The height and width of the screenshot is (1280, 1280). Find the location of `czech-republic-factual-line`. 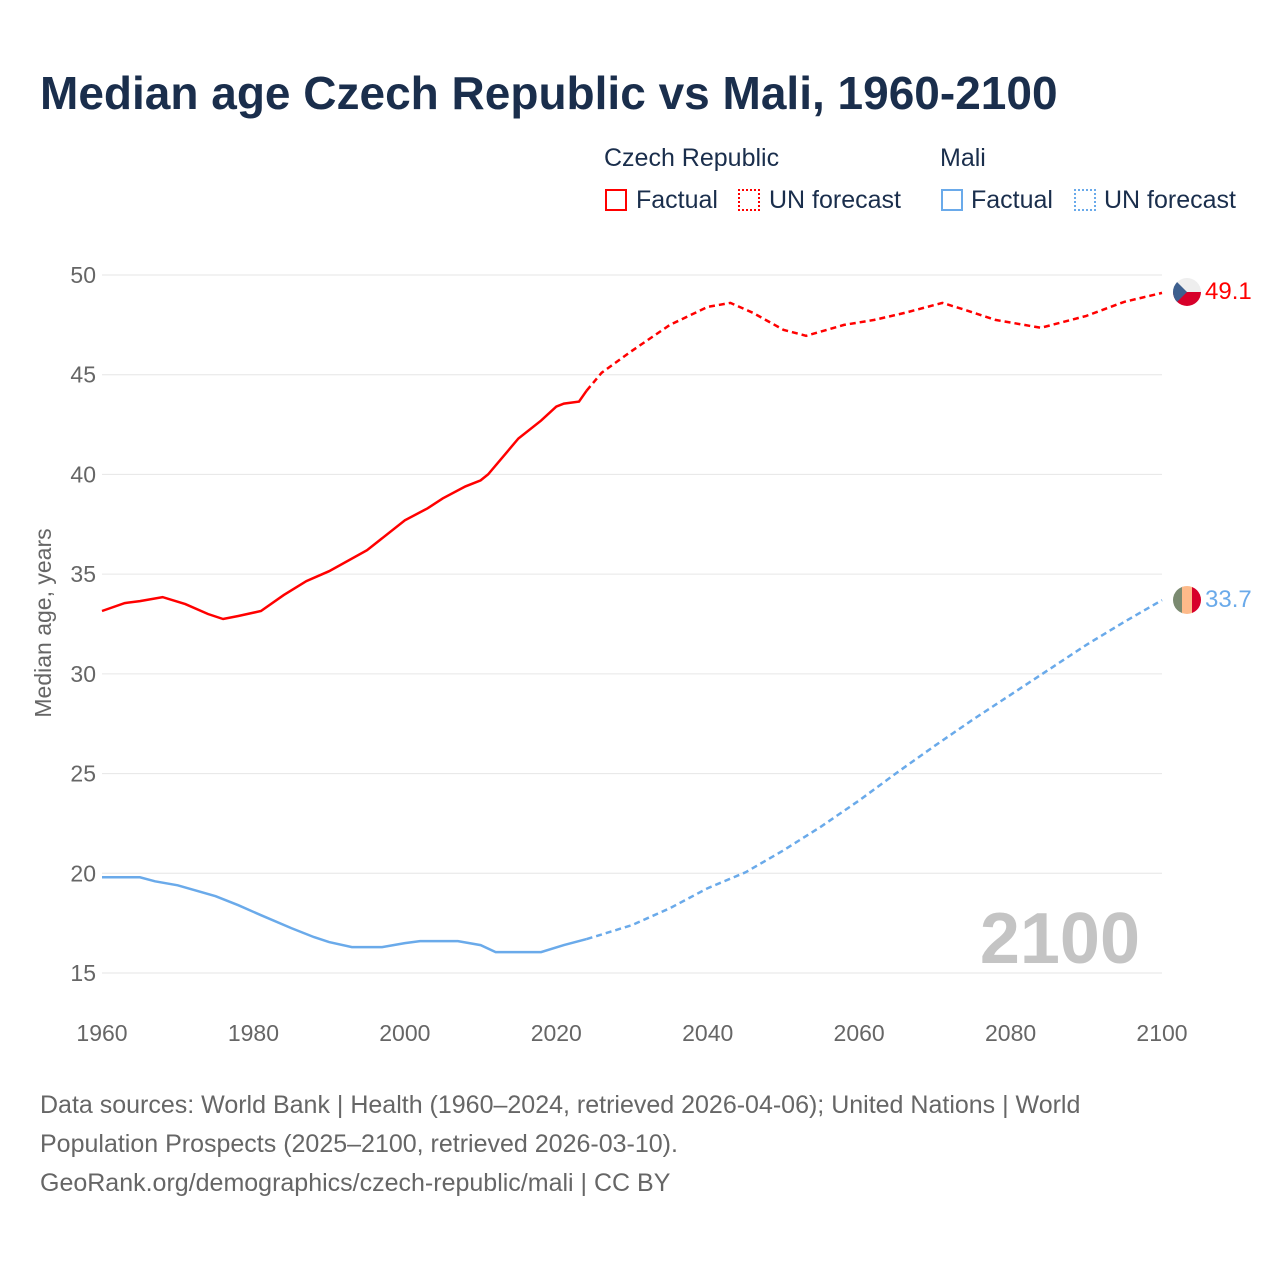

czech-republic-factual-line is located at coordinates (344, 505).